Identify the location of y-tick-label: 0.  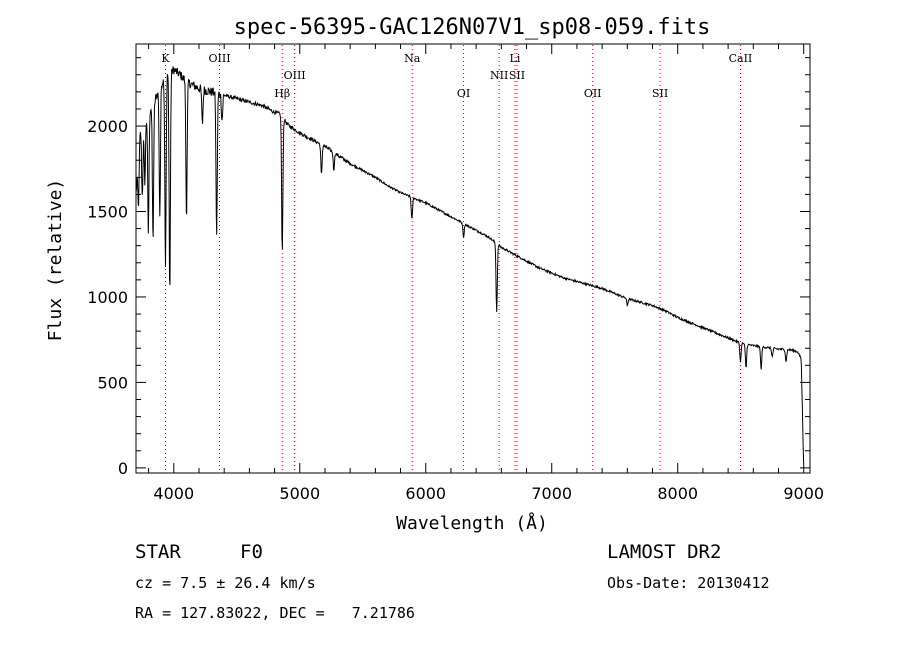
(123, 468).